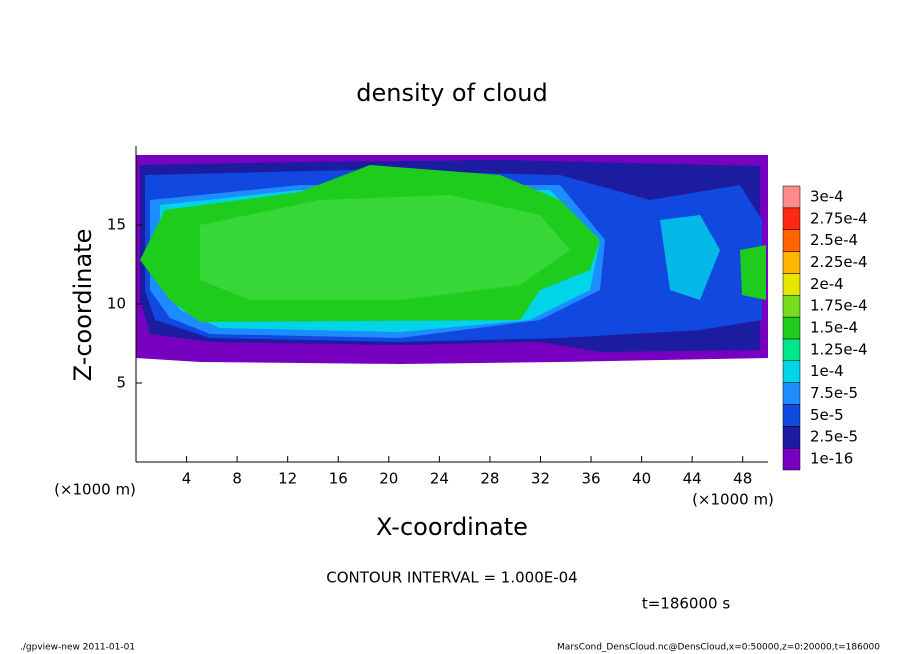  Describe the element at coordinates (839, 218) in the screenshot. I see `colorbar-label: 2.75e-4` at that location.